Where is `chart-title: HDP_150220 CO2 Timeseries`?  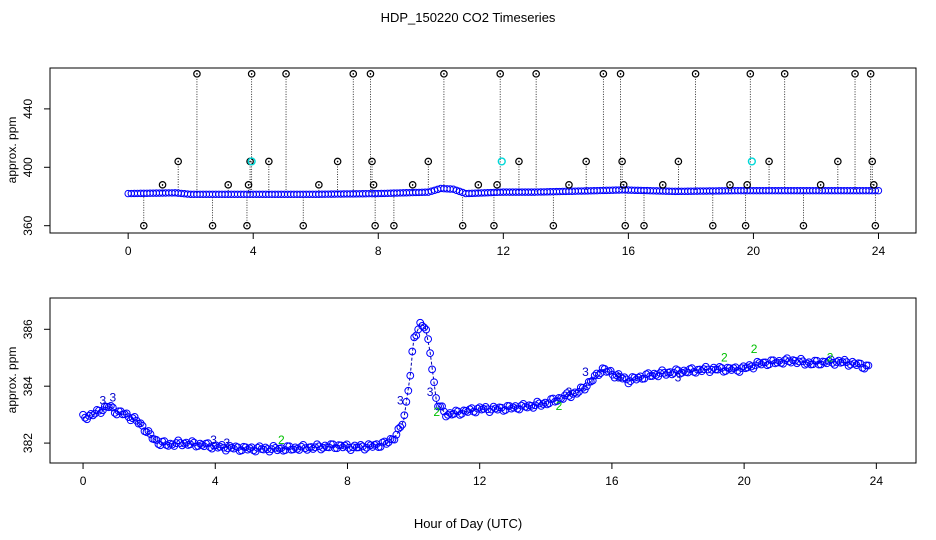
chart-title: HDP_150220 CO2 Timeseries is located at coordinates (468, 17).